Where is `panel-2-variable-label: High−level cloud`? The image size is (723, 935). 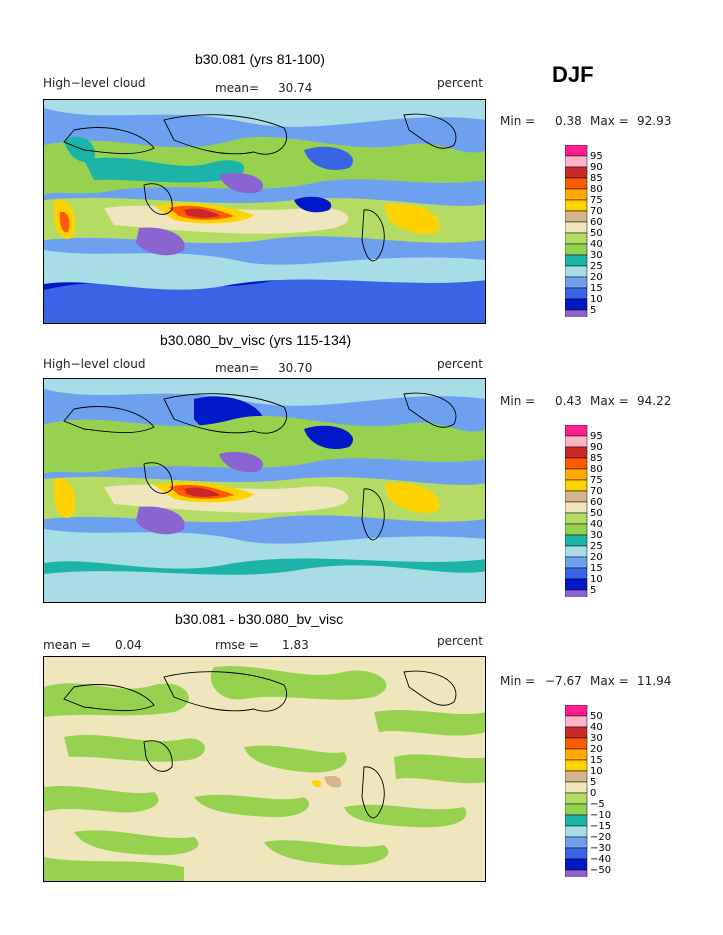 panel-2-variable-label: High−level cloud is located at coordinates (94, 364).